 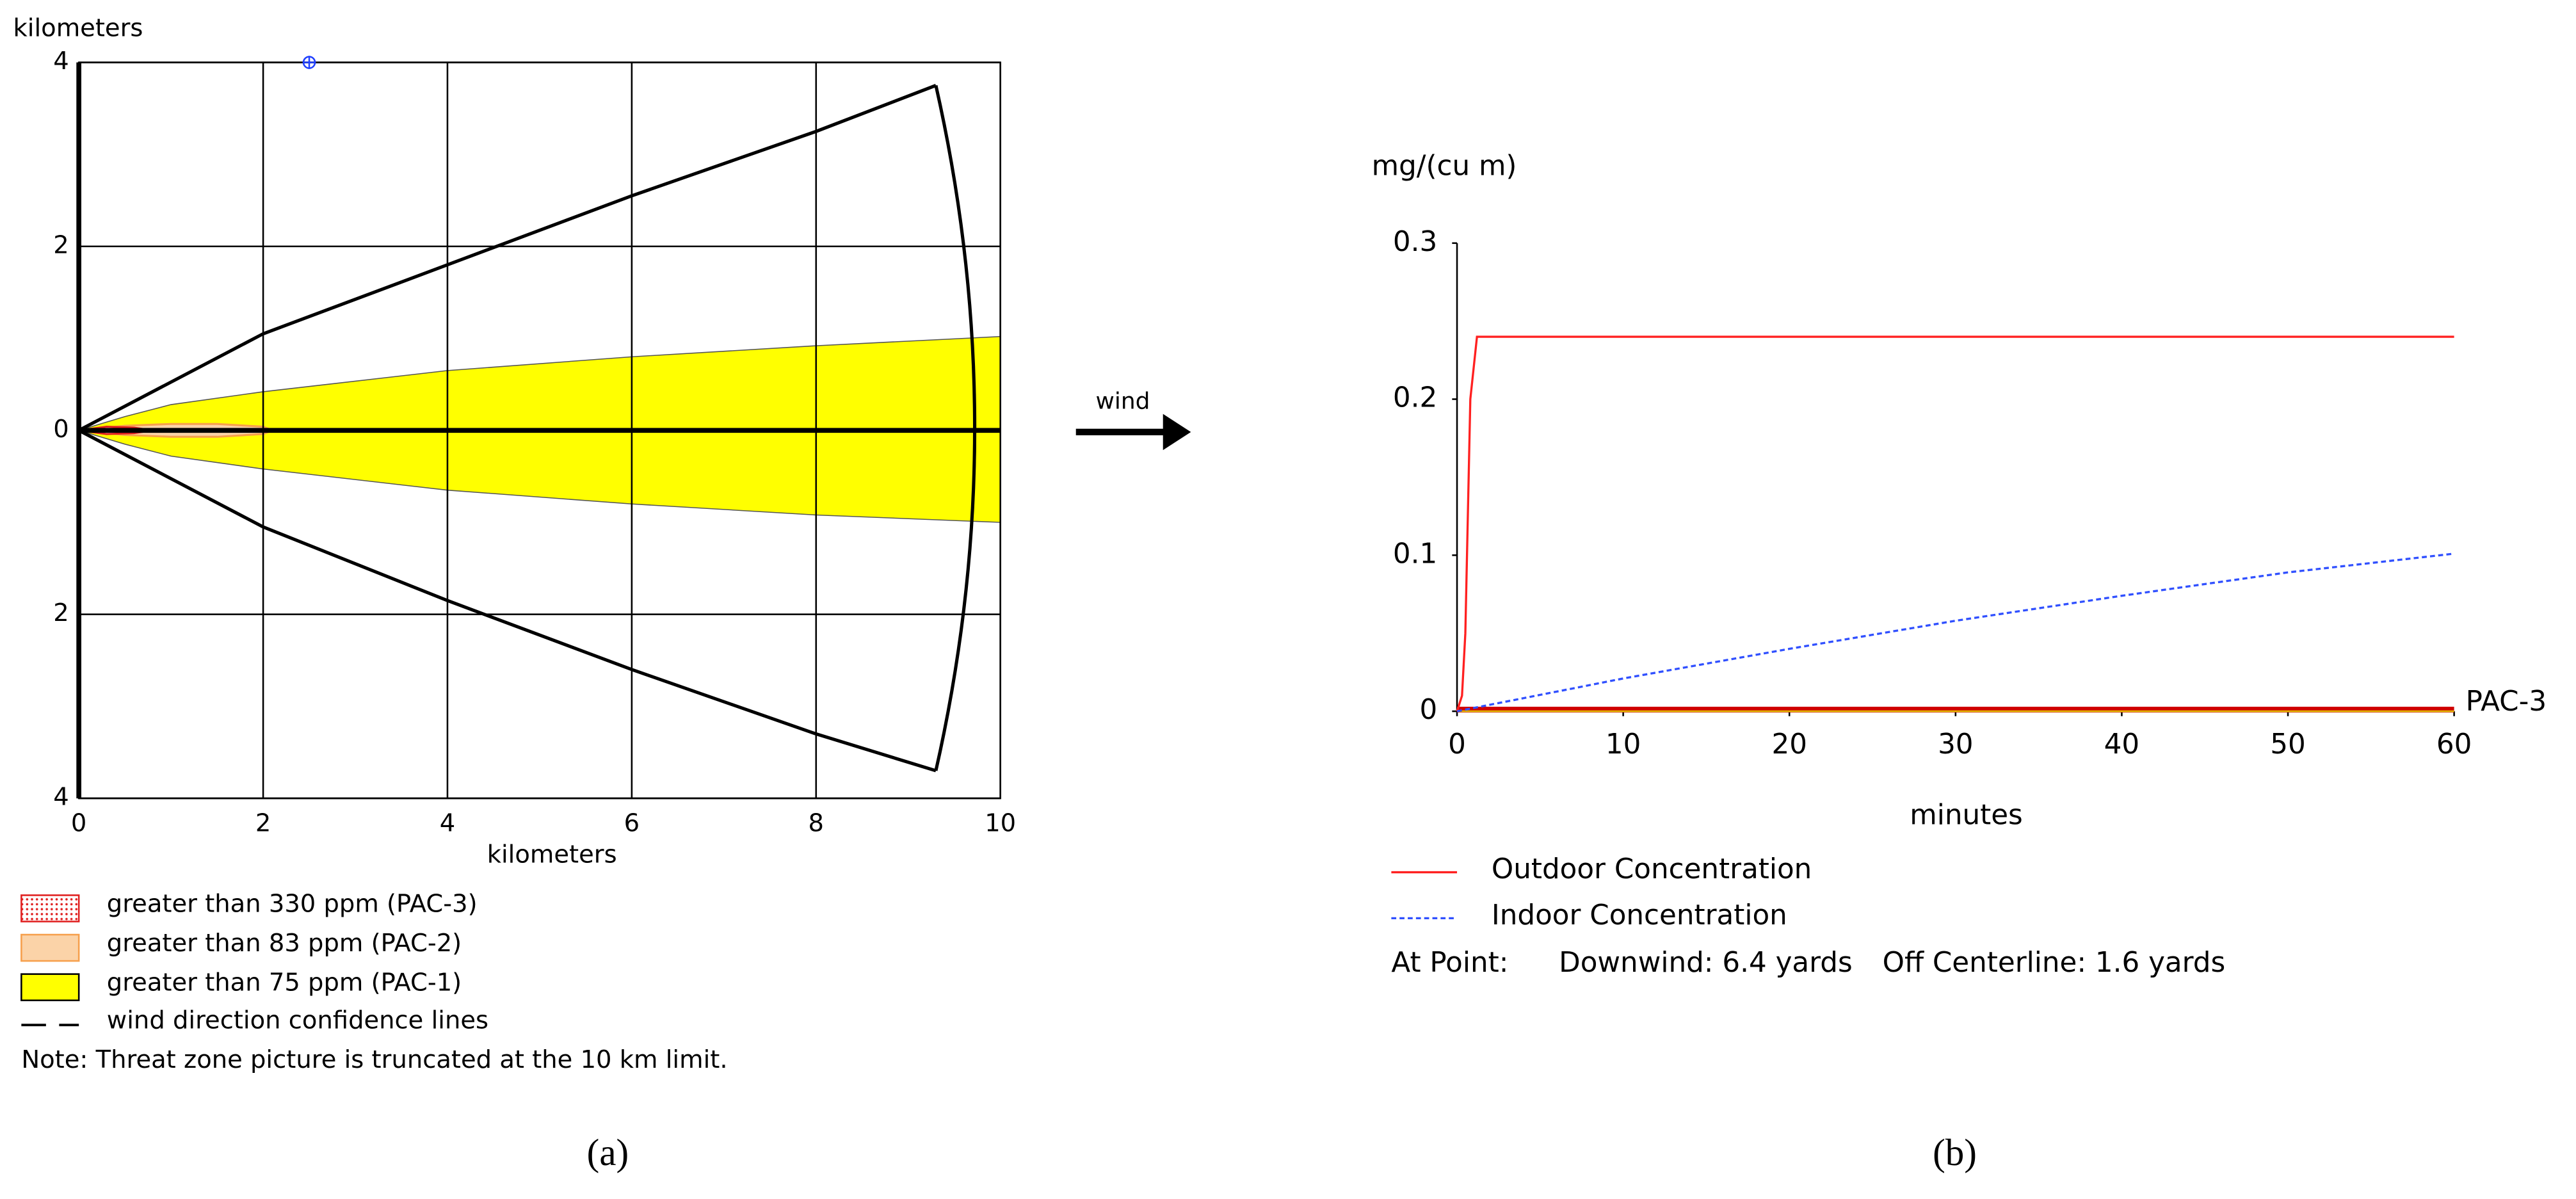 What do you see at coordinates (2288, 744) in the screenshot?
I see `x-tick-label: 50` at bounding box center [2288, 744].